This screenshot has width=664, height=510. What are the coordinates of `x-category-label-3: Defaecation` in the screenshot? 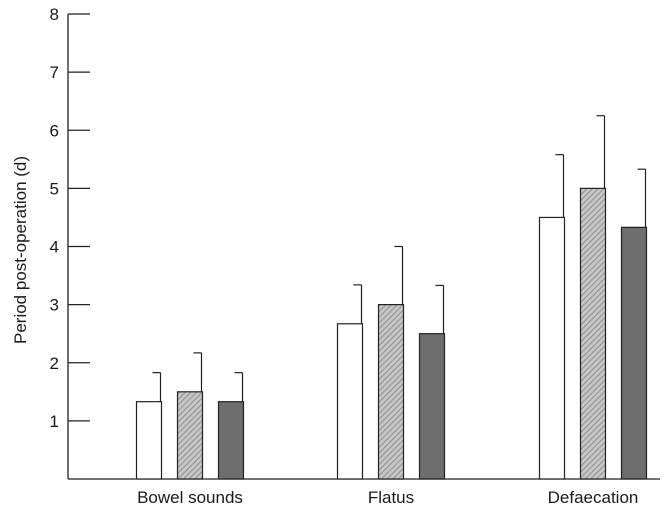 It's located at (593, 497).